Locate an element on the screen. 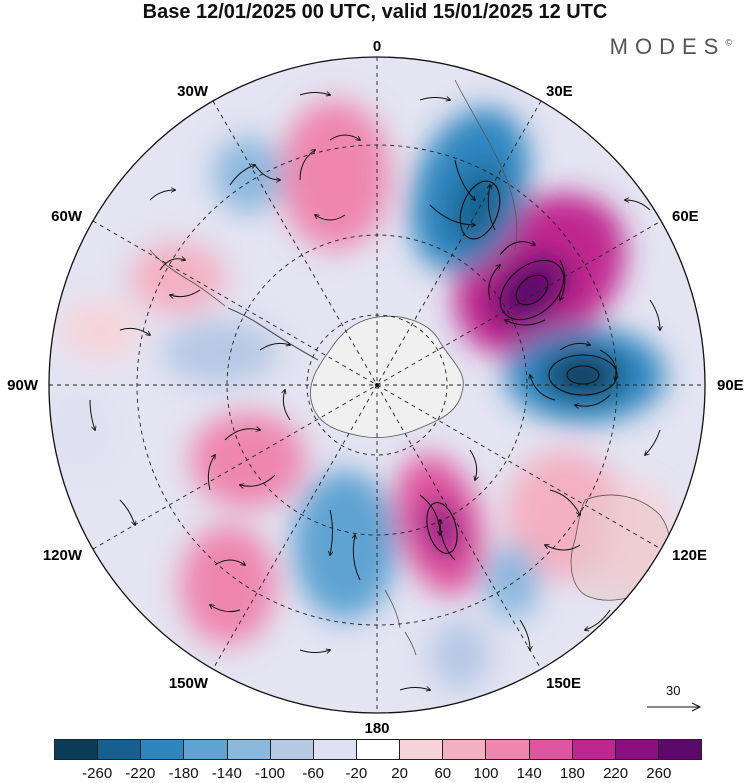 This screenshot has height=783, width=750. pole-marker is located at coordinates (377, 385).